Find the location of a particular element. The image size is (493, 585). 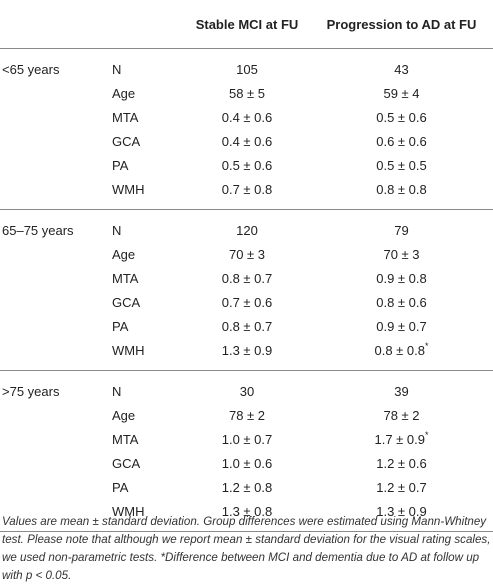

stable-mci-value: 1.0 ± 0.6 is located at coordinates (247, 463).